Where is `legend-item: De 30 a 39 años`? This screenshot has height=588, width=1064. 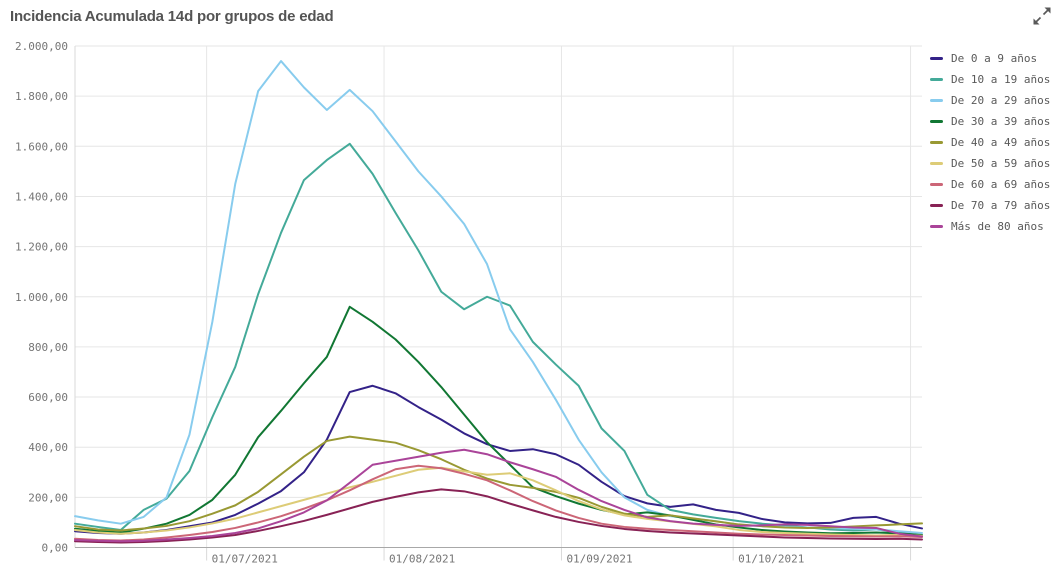 legend-item: De 30 a 39 años is located at coordinates (995, 121).